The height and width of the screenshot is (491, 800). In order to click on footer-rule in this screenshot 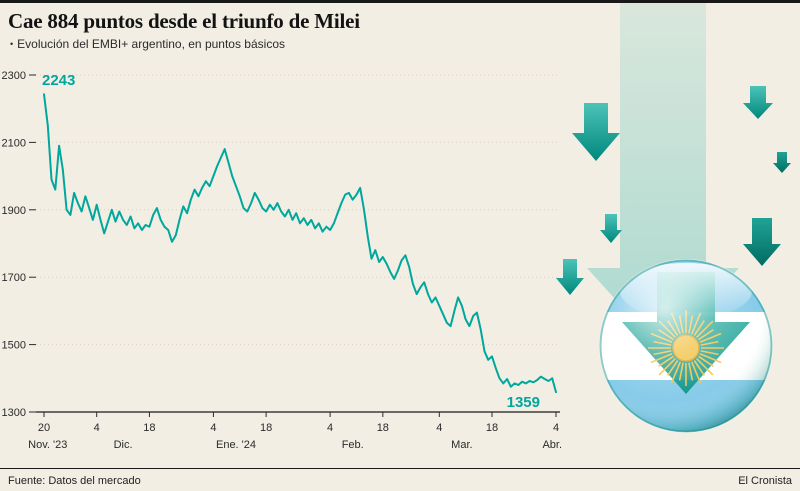, I will do `click(400, 468)`.